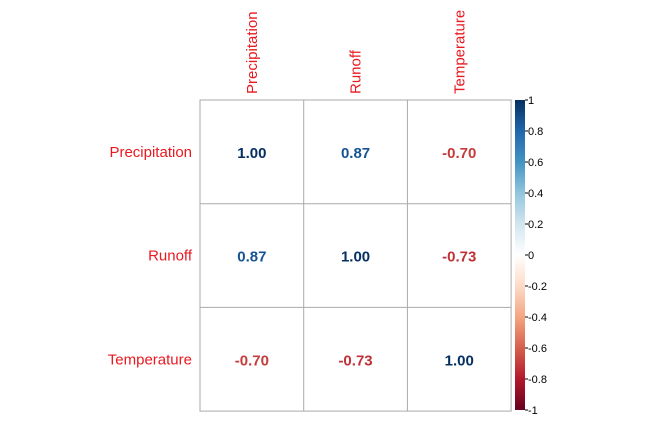 The height and width of the screenshot is (421, 647). What do you see at coordinates (150, 152) in the screenshot?
I see `row-label-precipitation: Precipitation` at bounding box center [150, 152].